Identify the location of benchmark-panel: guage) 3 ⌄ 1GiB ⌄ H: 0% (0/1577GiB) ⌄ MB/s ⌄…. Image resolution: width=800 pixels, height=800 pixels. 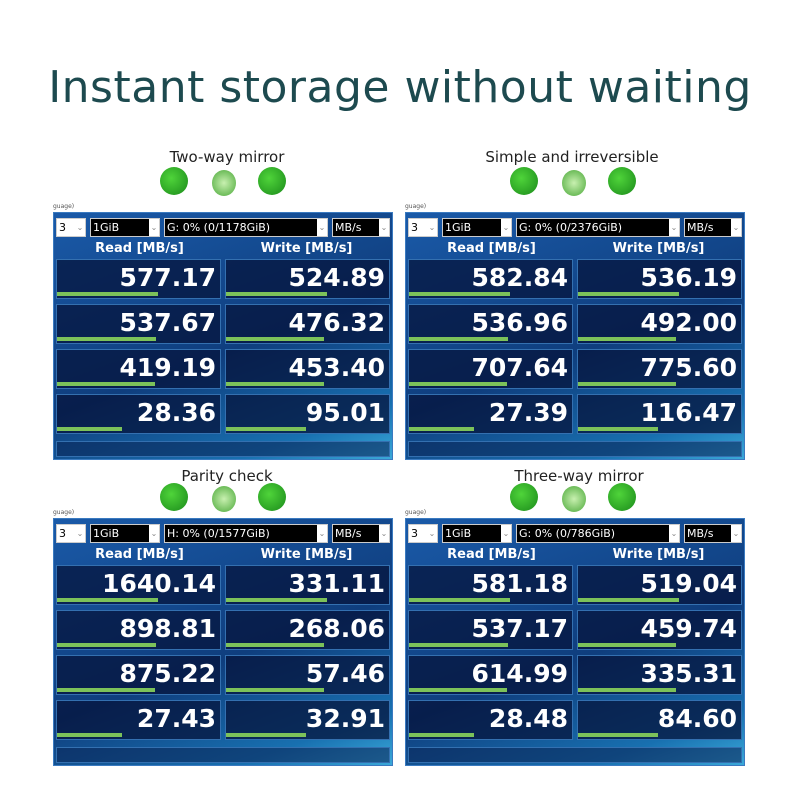
(223, 637).